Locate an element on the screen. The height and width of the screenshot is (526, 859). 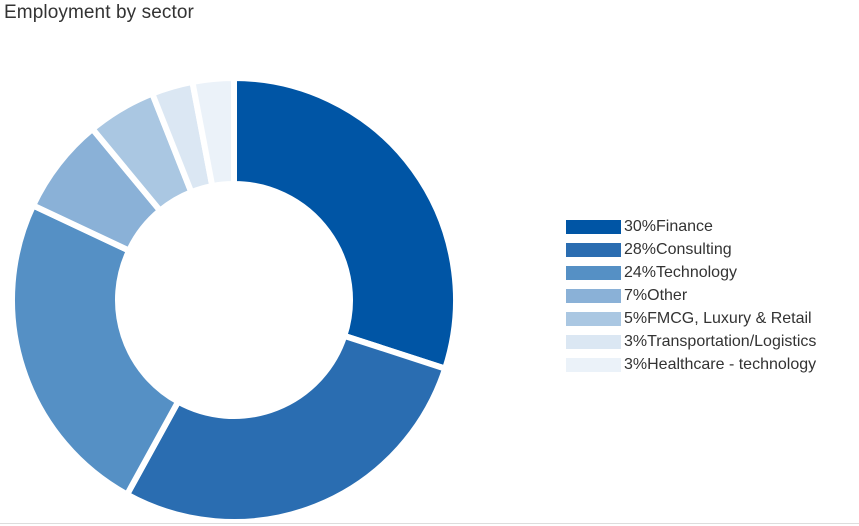
legend-sector-name: Other is located at coordinates (667, 295).